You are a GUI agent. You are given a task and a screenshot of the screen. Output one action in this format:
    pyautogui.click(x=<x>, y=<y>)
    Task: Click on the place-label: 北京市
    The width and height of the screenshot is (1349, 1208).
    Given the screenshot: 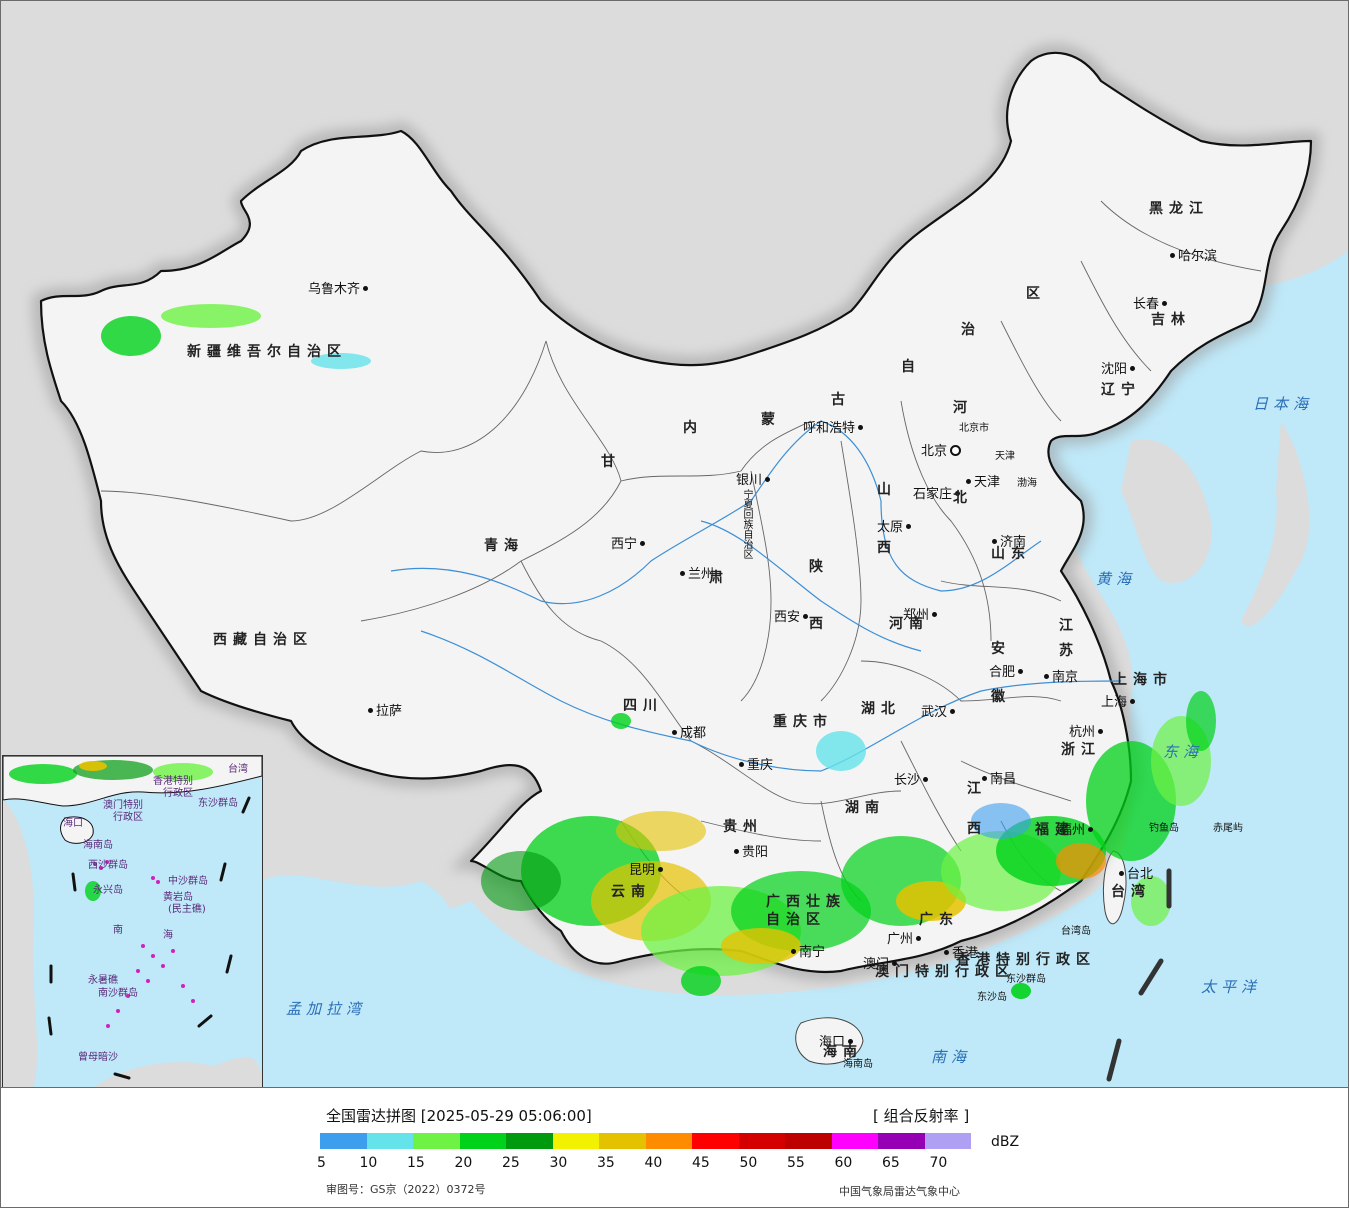 What is the action you would take?
    pyautogui.click(x=974, y=428)
    